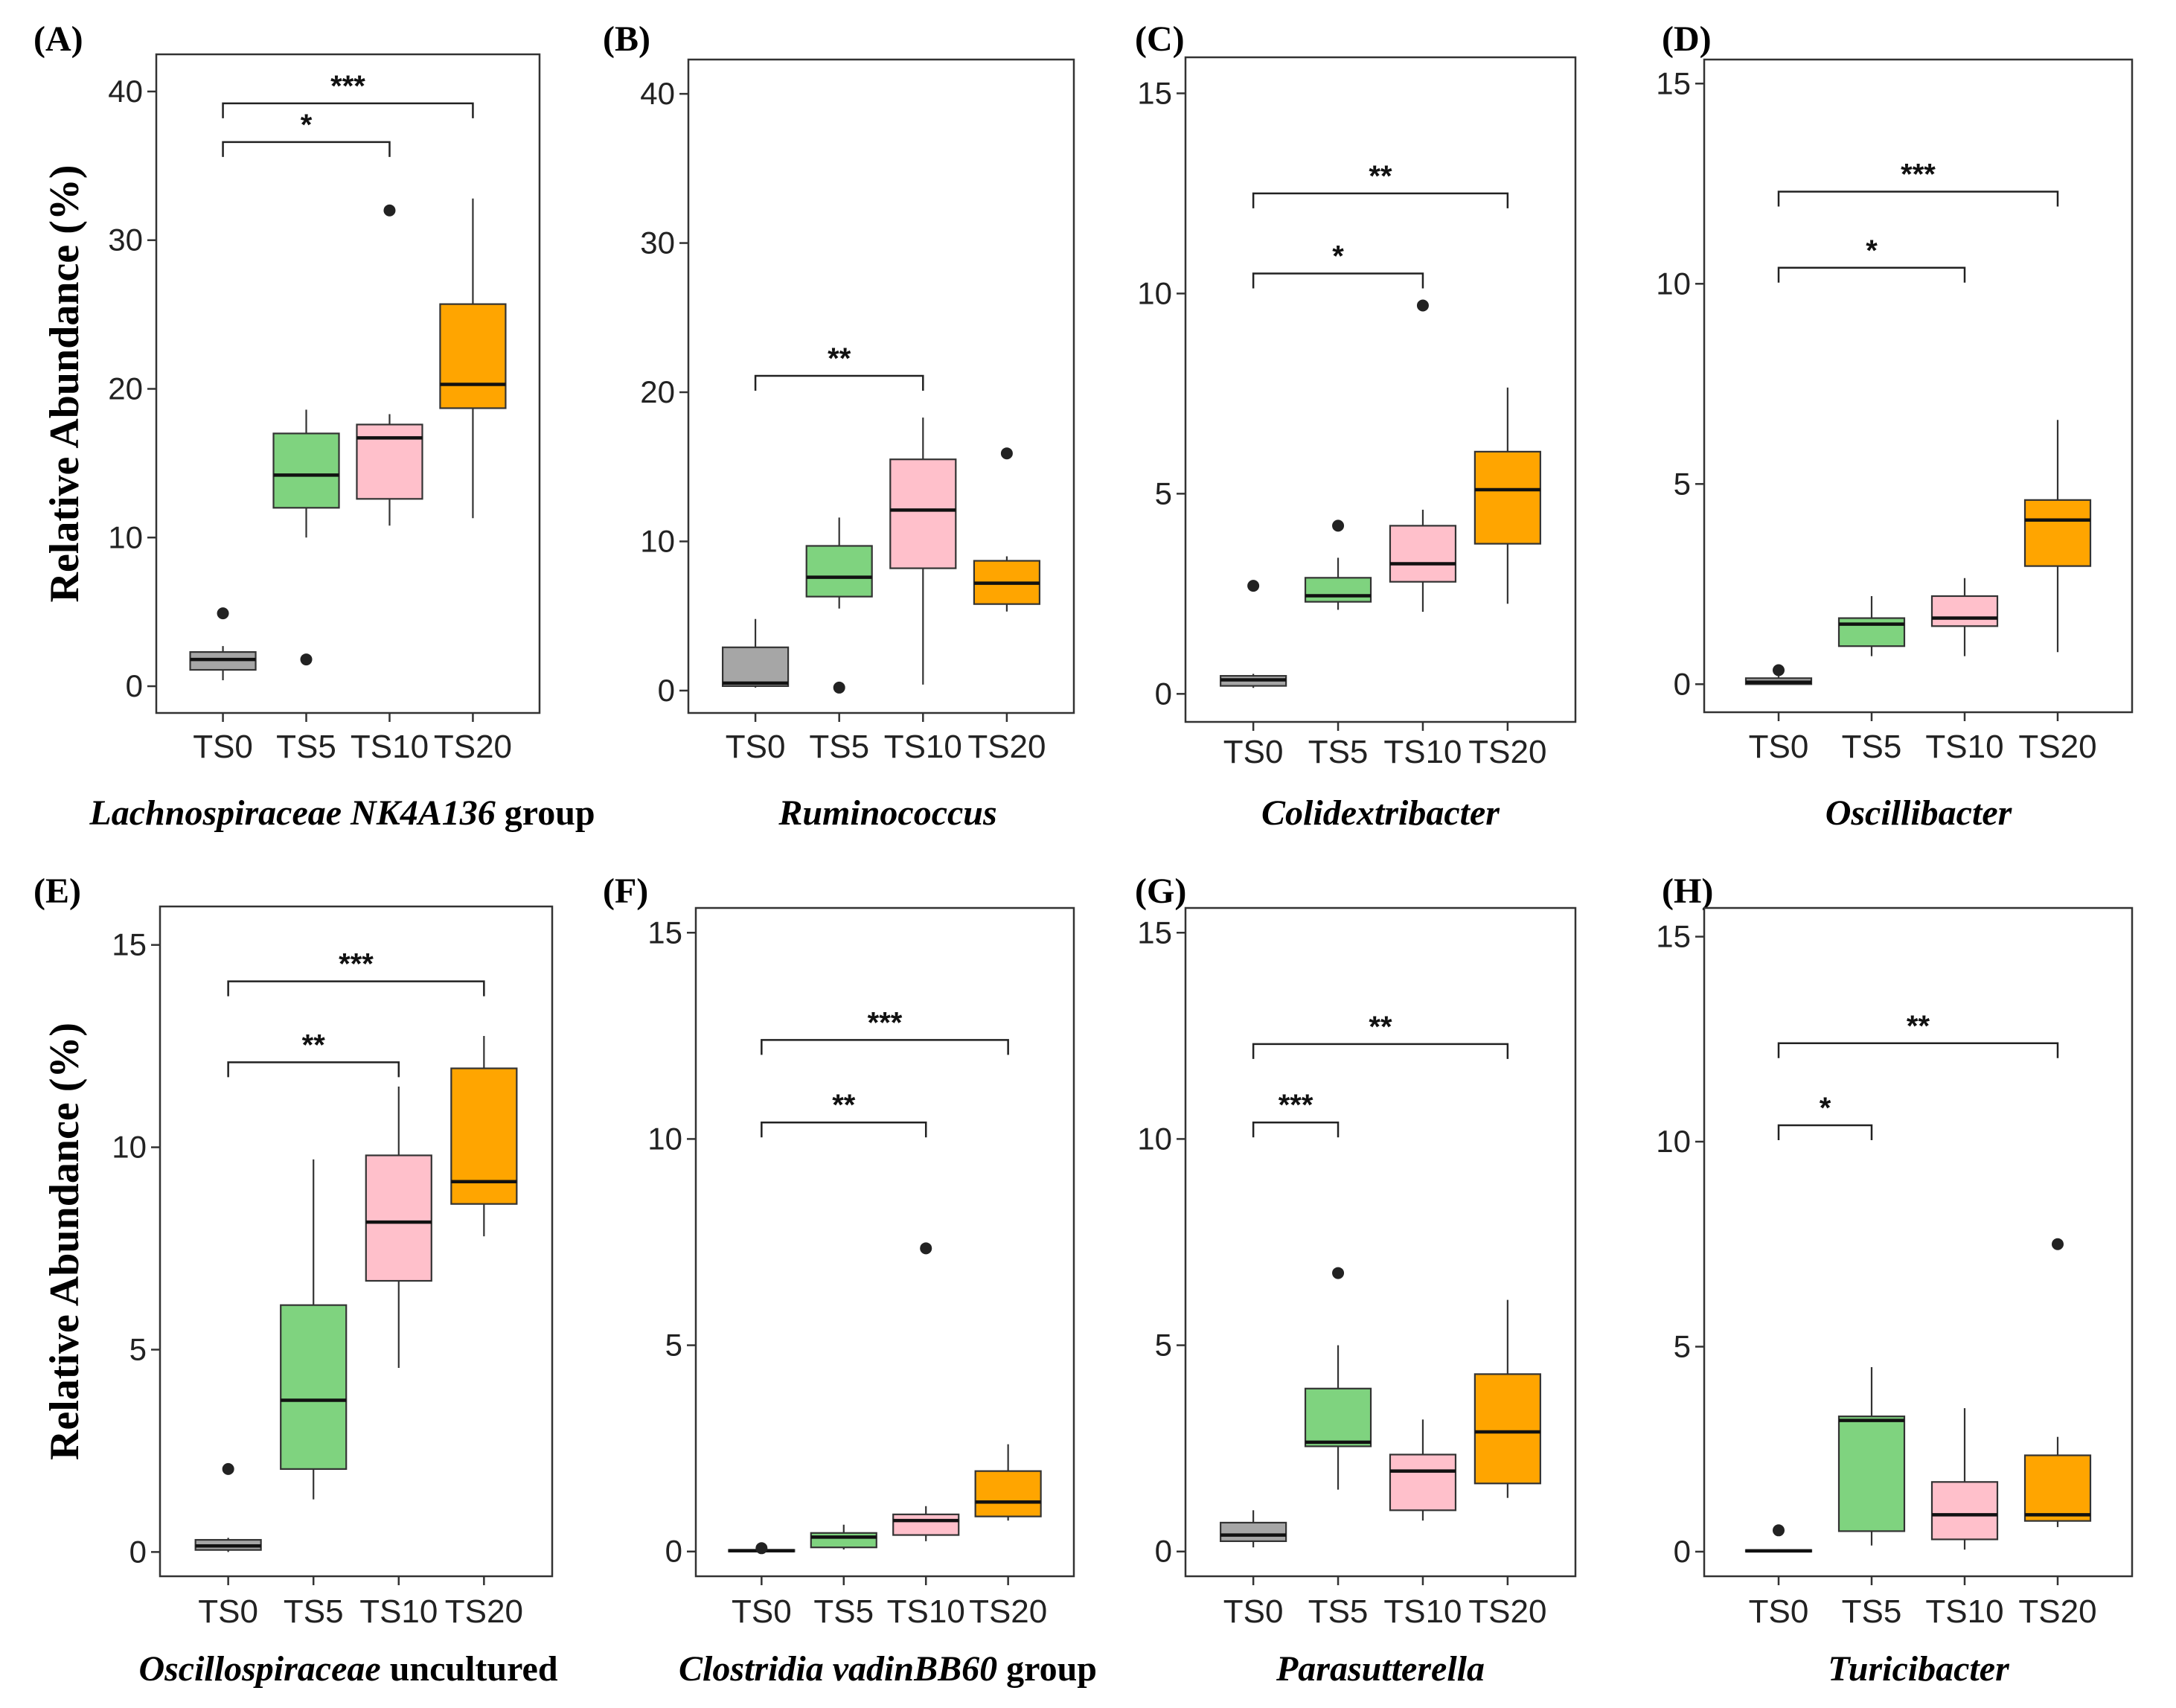 Image resolution: width=2176 pixels, height=1708 pixels. What do you see at coordinates (259, 1669) in the screenshot?
I see `genus-name-italic: Oscillospiraceae` at bounding box center [259, 1669].